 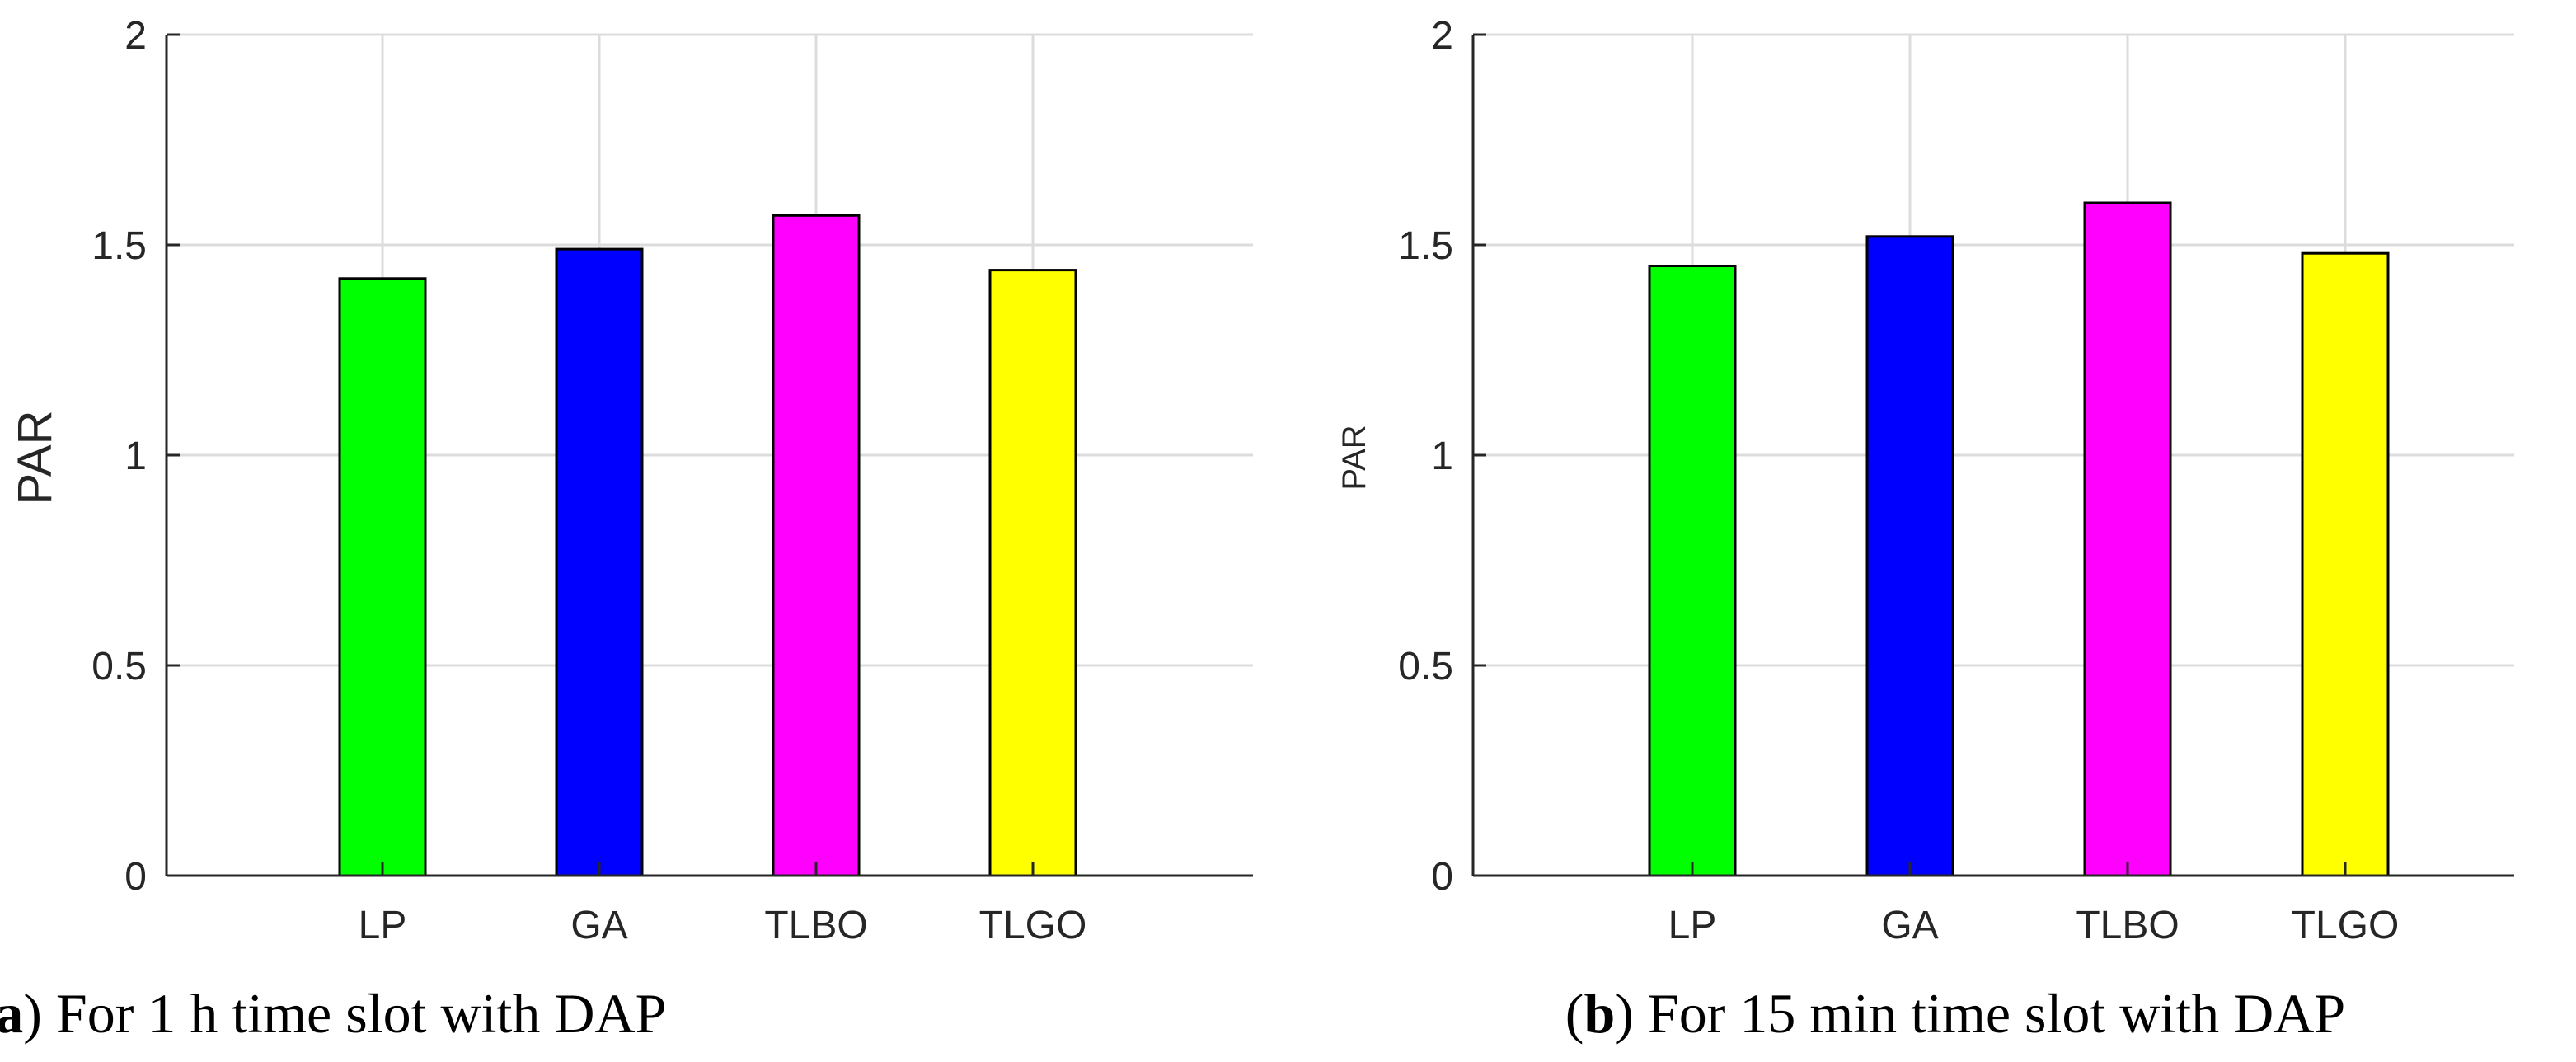 What do you see at coordinates (1996, 1014) in the screenshot?
I see `caption-text: For 15 min time slot with DAP` at bounding box center [1996, 1014].